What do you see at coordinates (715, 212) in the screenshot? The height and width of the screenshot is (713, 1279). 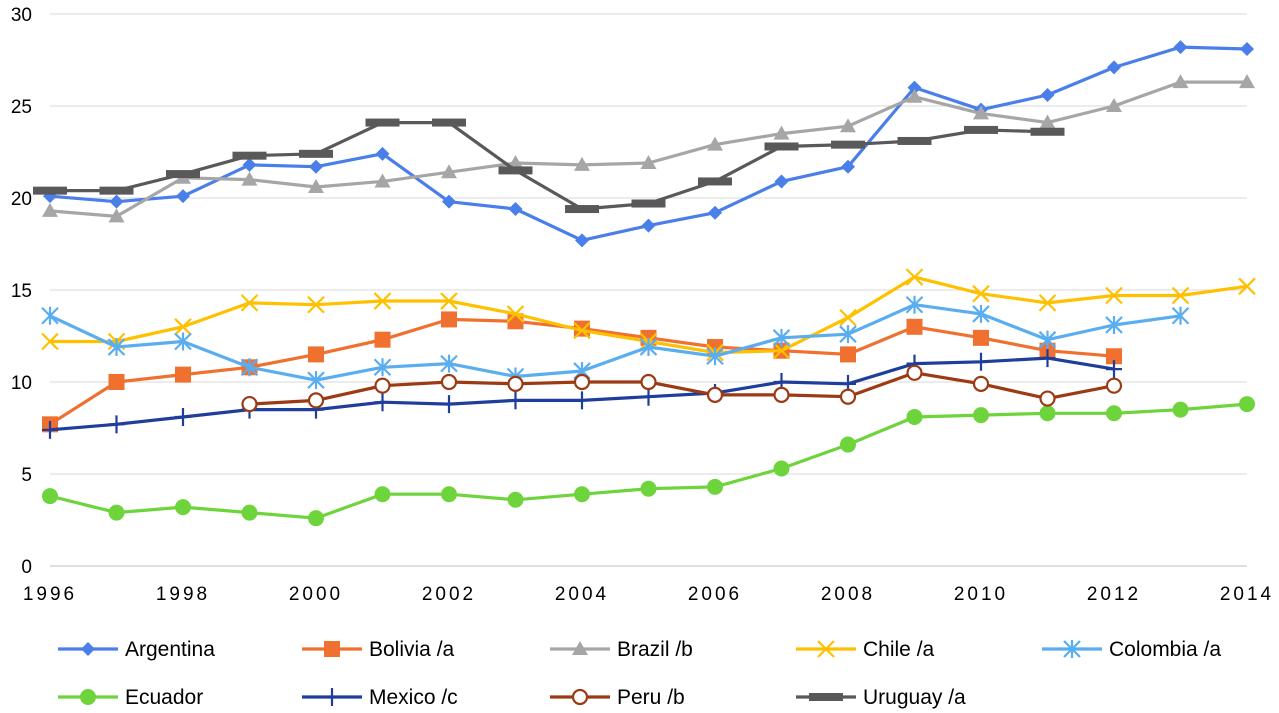 I see `data-point-argentina-2006` at bounding box center [715, 212].